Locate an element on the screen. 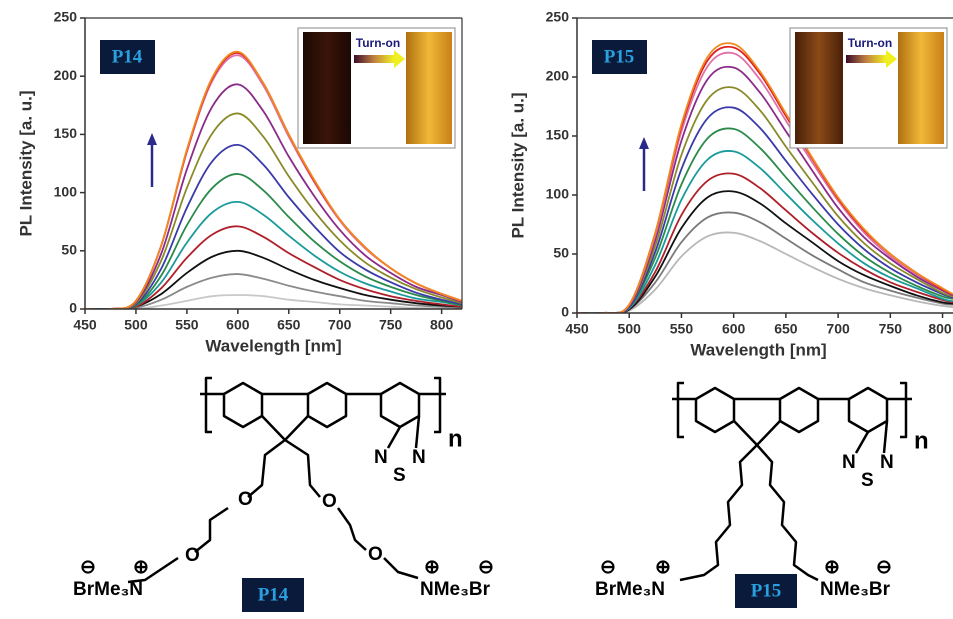  panel-label: P15 is located at coordinates (619, 56).